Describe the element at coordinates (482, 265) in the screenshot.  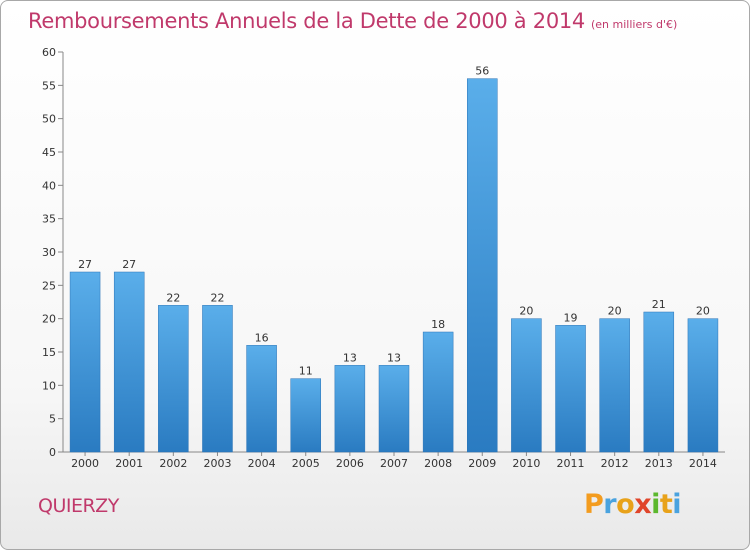
I see `bar-2009` at that location.